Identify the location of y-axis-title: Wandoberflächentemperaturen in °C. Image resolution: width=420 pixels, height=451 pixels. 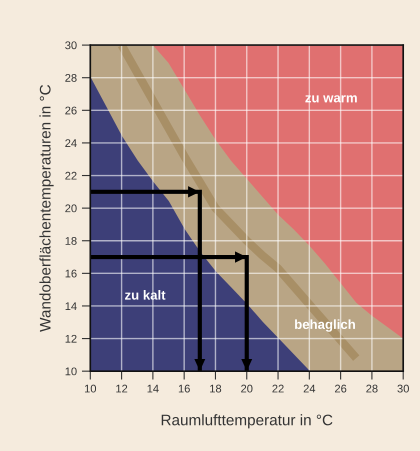
(46, 208).